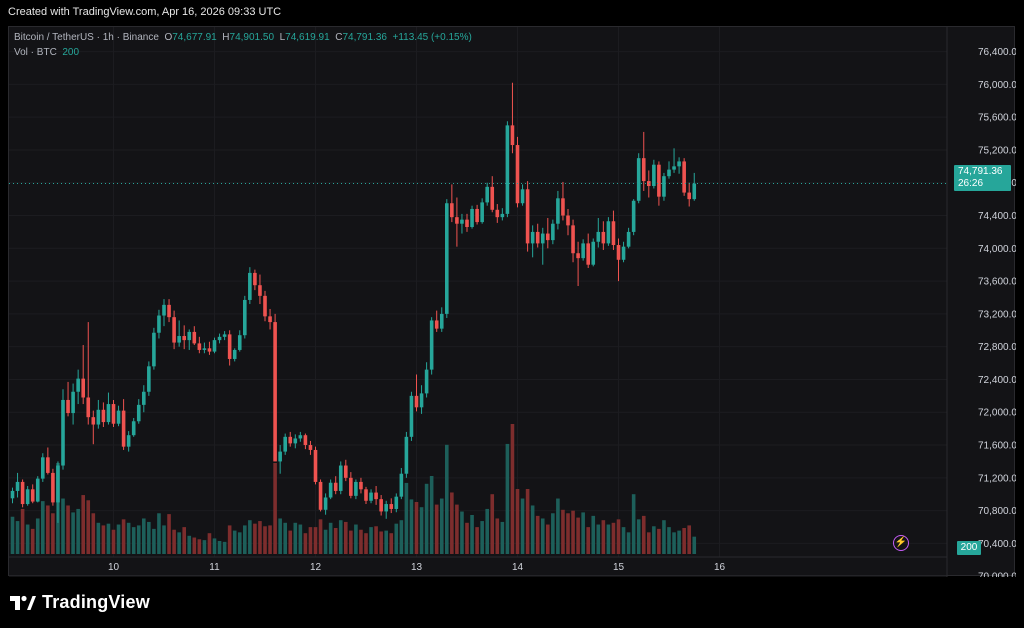 The height and width of the screenshot is (628, 1024). What do you see at coordinates (901, 543) in the screenshot?
I see `lightning-bolt-icon: ⚡` at bounding box center [901, 543].